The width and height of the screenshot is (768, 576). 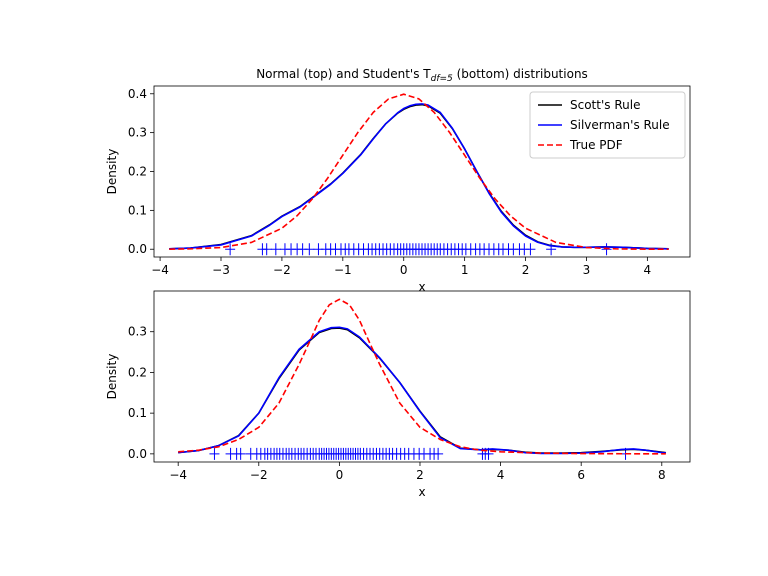 I want to click on legend-box, so click(x=607, y=125).